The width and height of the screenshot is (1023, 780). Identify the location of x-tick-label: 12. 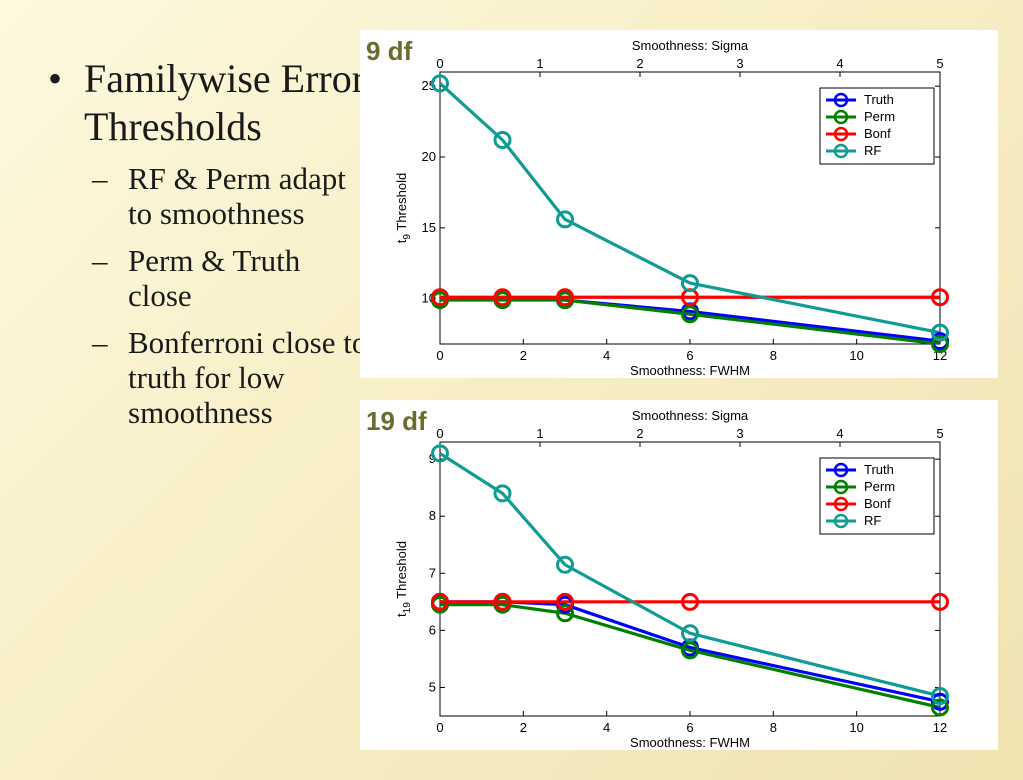
(940, 727).